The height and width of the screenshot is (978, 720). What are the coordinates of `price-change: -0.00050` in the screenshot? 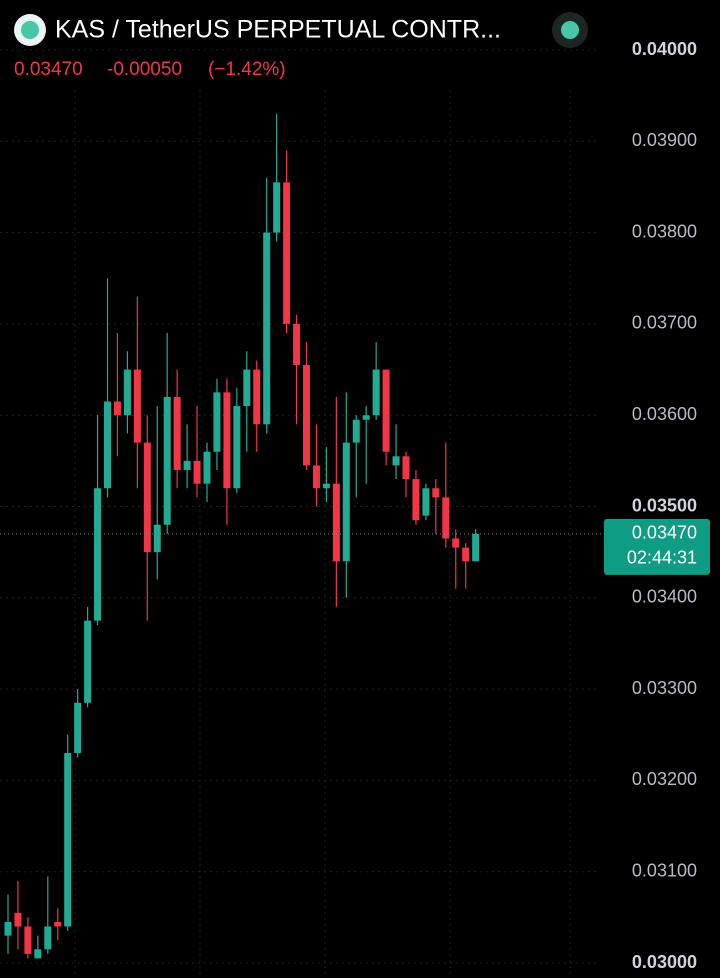 It's located at (144, 69).